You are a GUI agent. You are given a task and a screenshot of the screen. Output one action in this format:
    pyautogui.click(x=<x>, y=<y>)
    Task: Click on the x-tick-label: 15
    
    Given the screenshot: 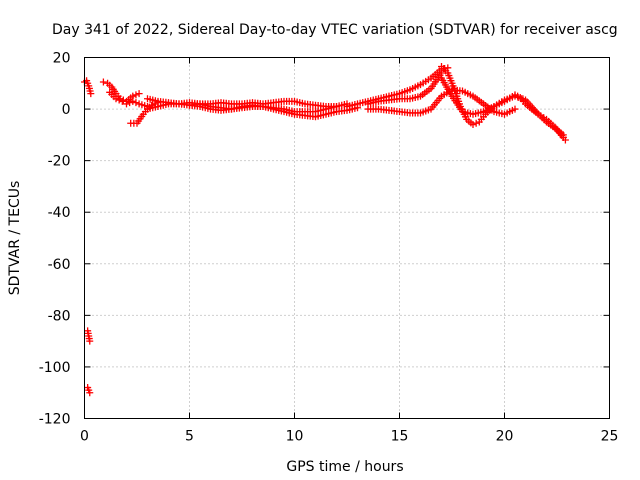 What is the action you would take?
    pyautogui.click(x=400, y=437)
    